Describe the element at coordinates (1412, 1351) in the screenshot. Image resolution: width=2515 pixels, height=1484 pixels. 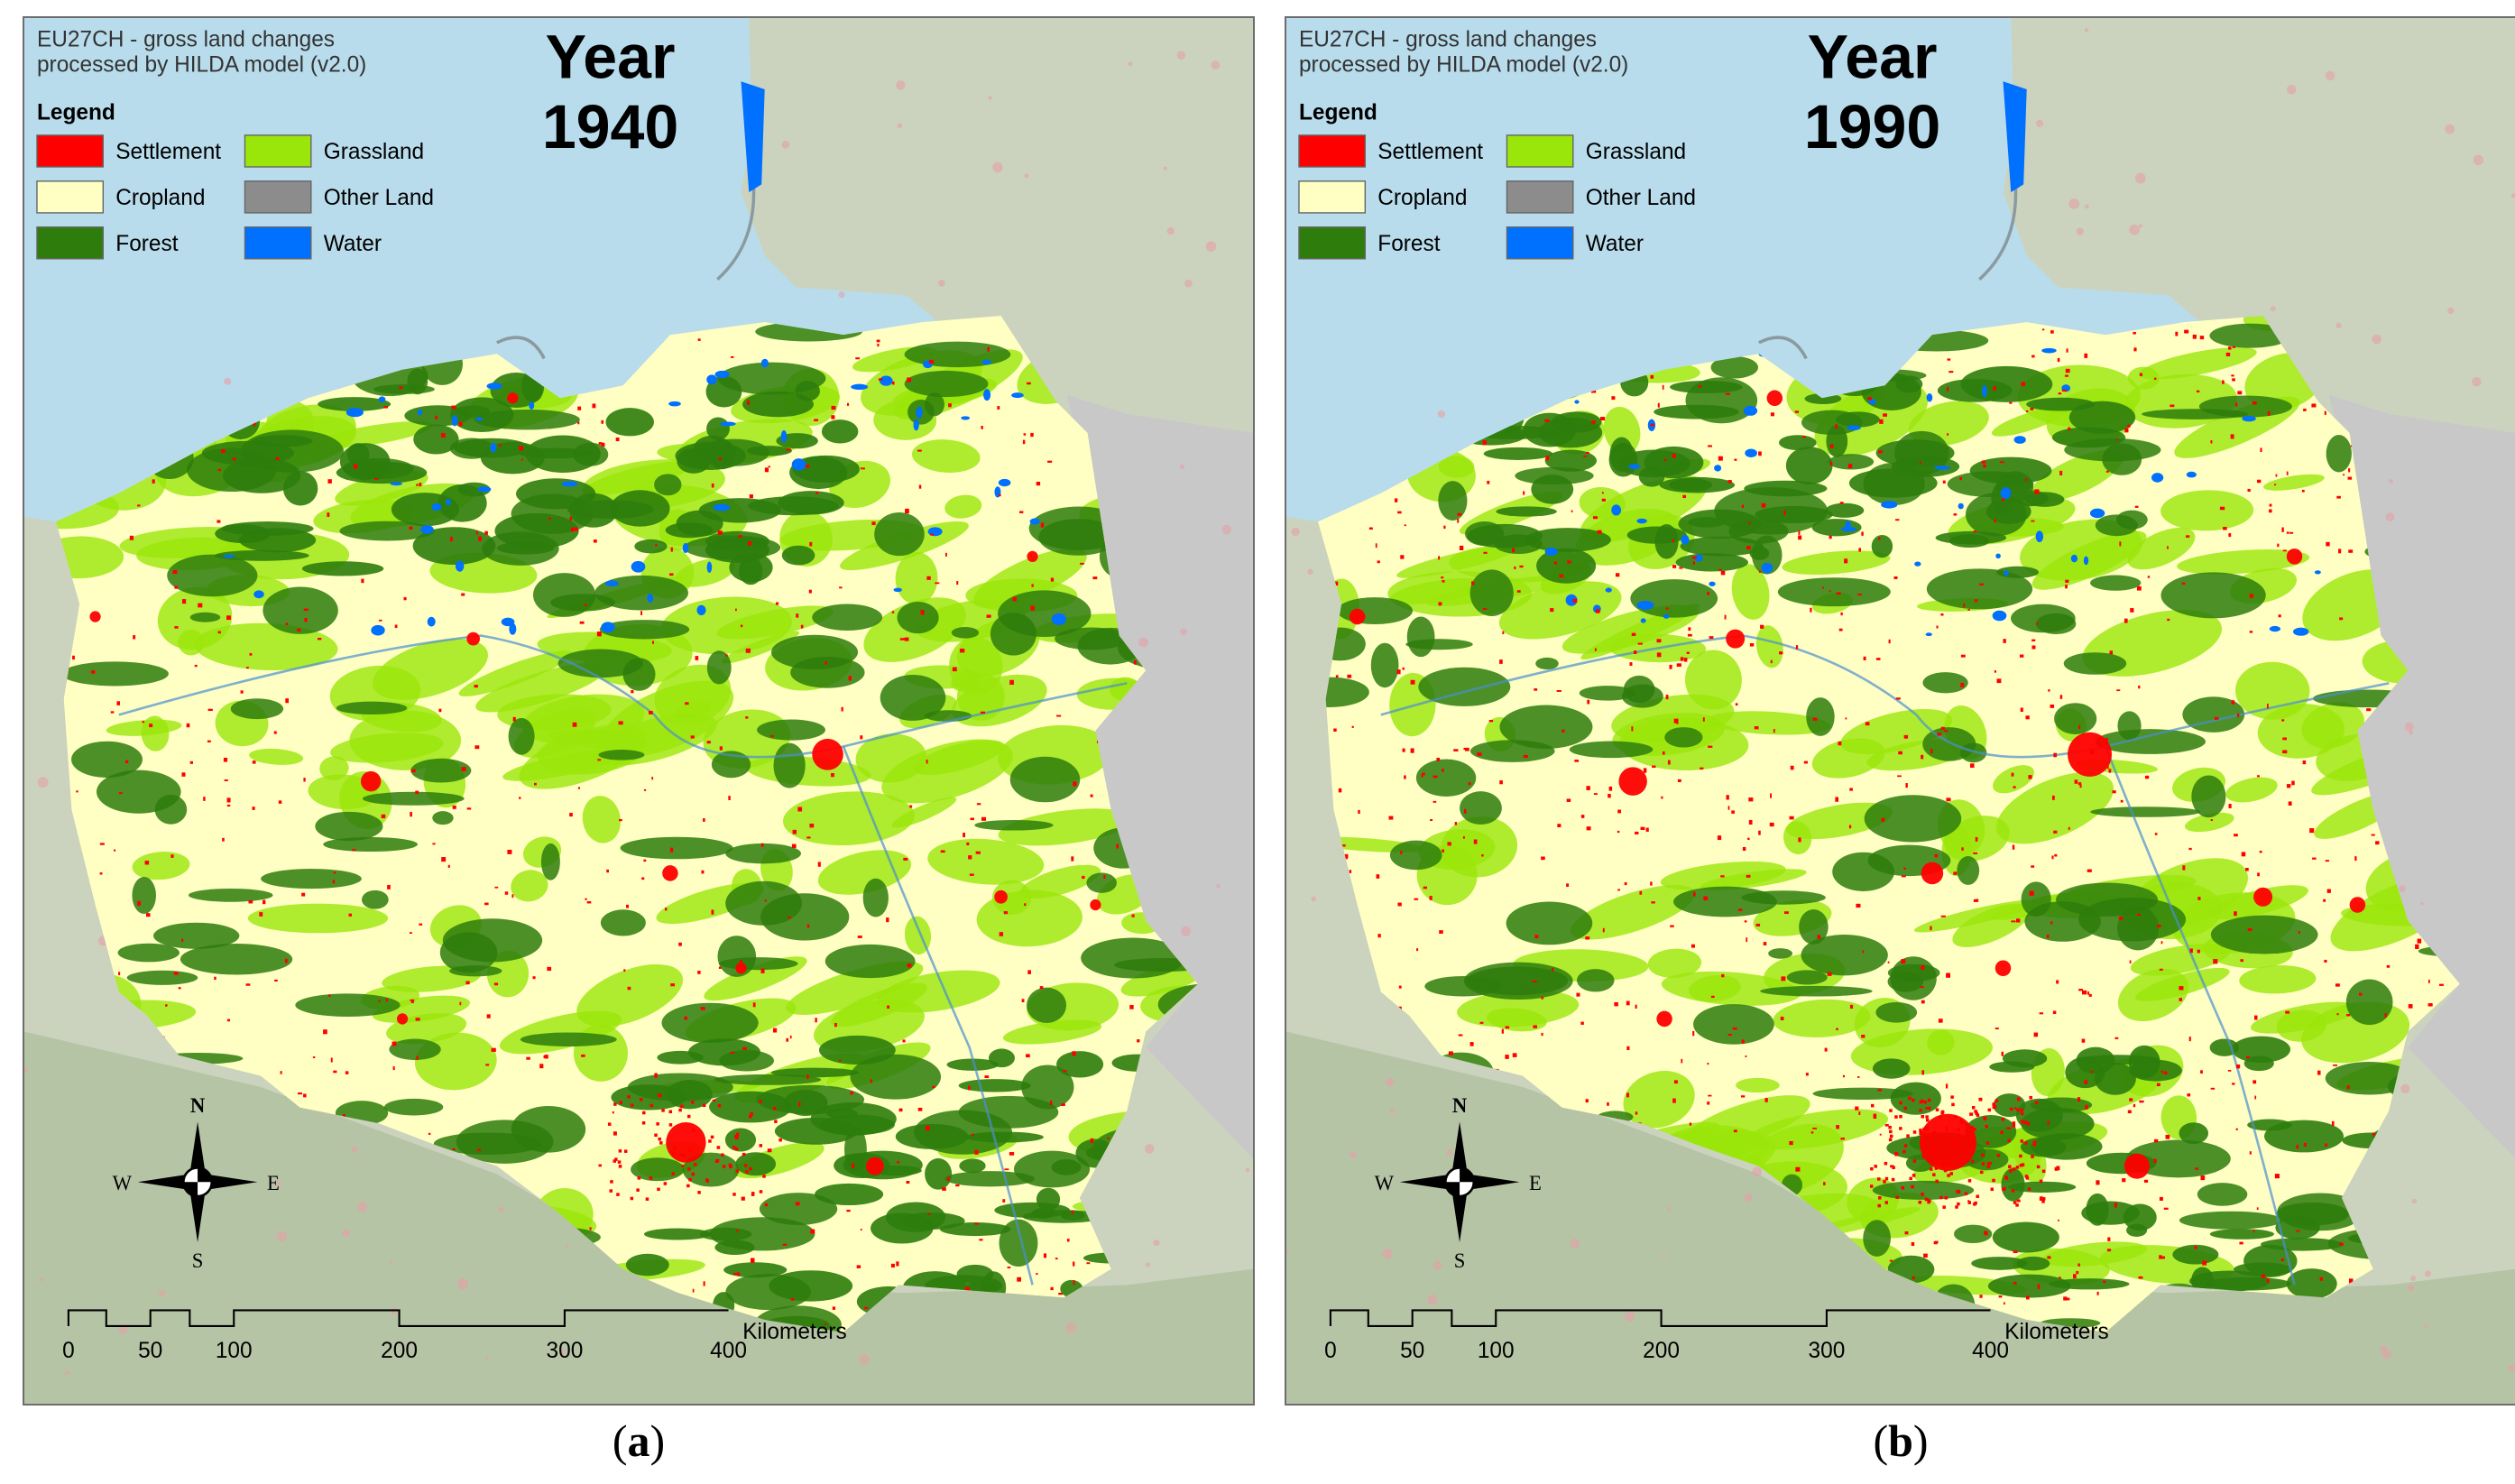
I see `scale-tick-label: 50` at that location.